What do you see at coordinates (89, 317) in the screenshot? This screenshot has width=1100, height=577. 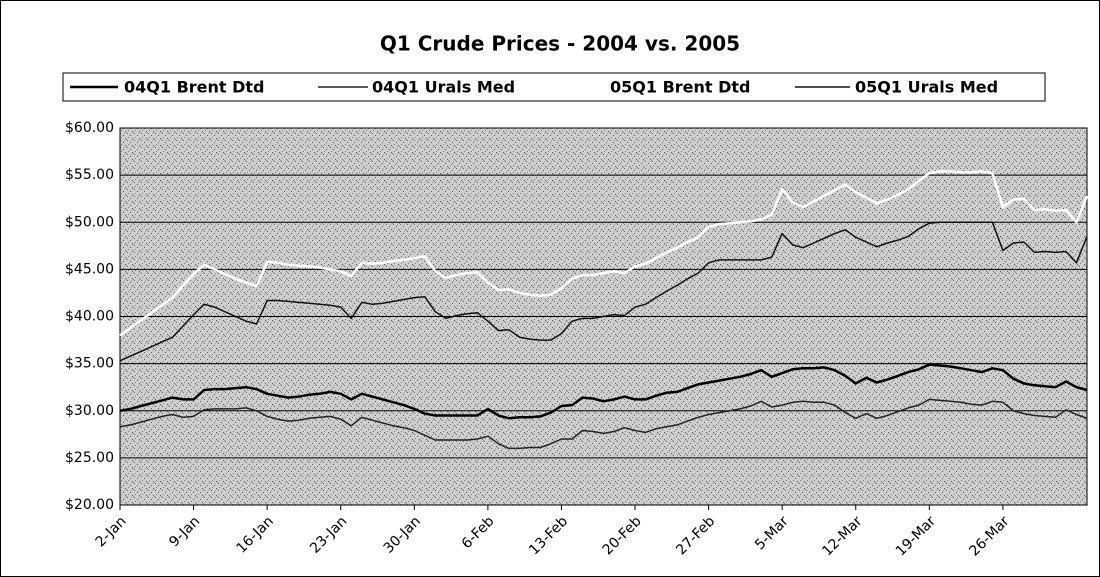 I see `y-tick-label: $40.00` at bounding box center [89, 317].